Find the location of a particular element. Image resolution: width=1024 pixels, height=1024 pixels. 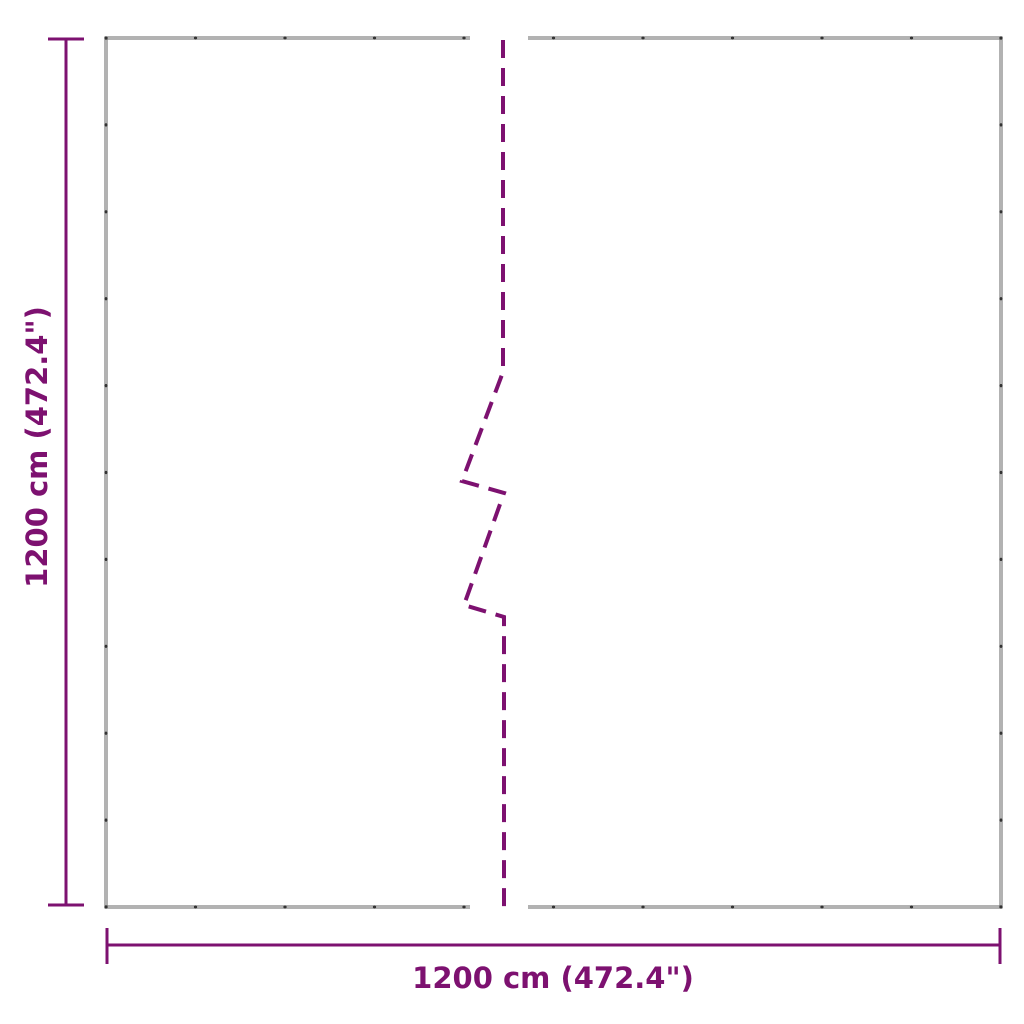

height-label: 1200 cm (472.4") is located at coordinates (37, 447).